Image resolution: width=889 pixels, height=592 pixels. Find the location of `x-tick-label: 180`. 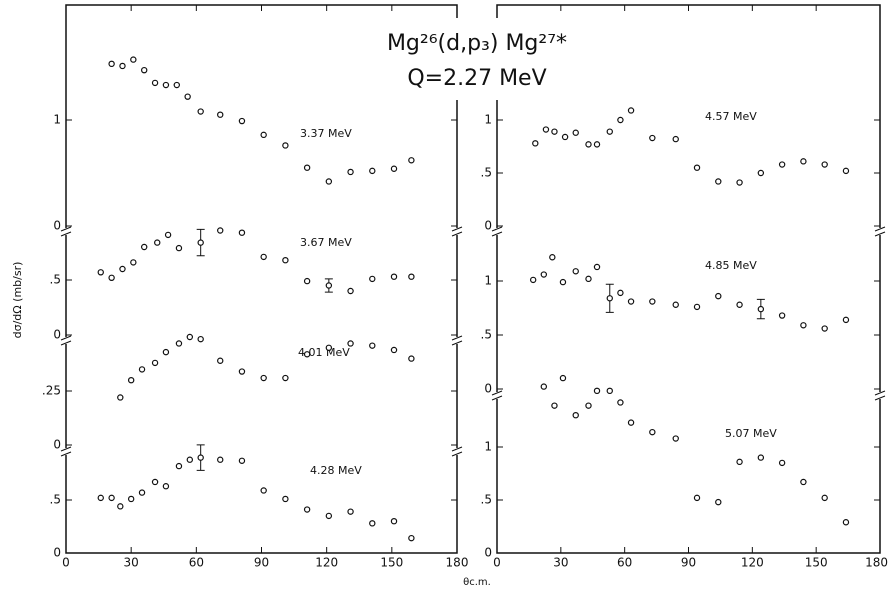

x-tick-label: 180 is located at coordinates (457, 563).